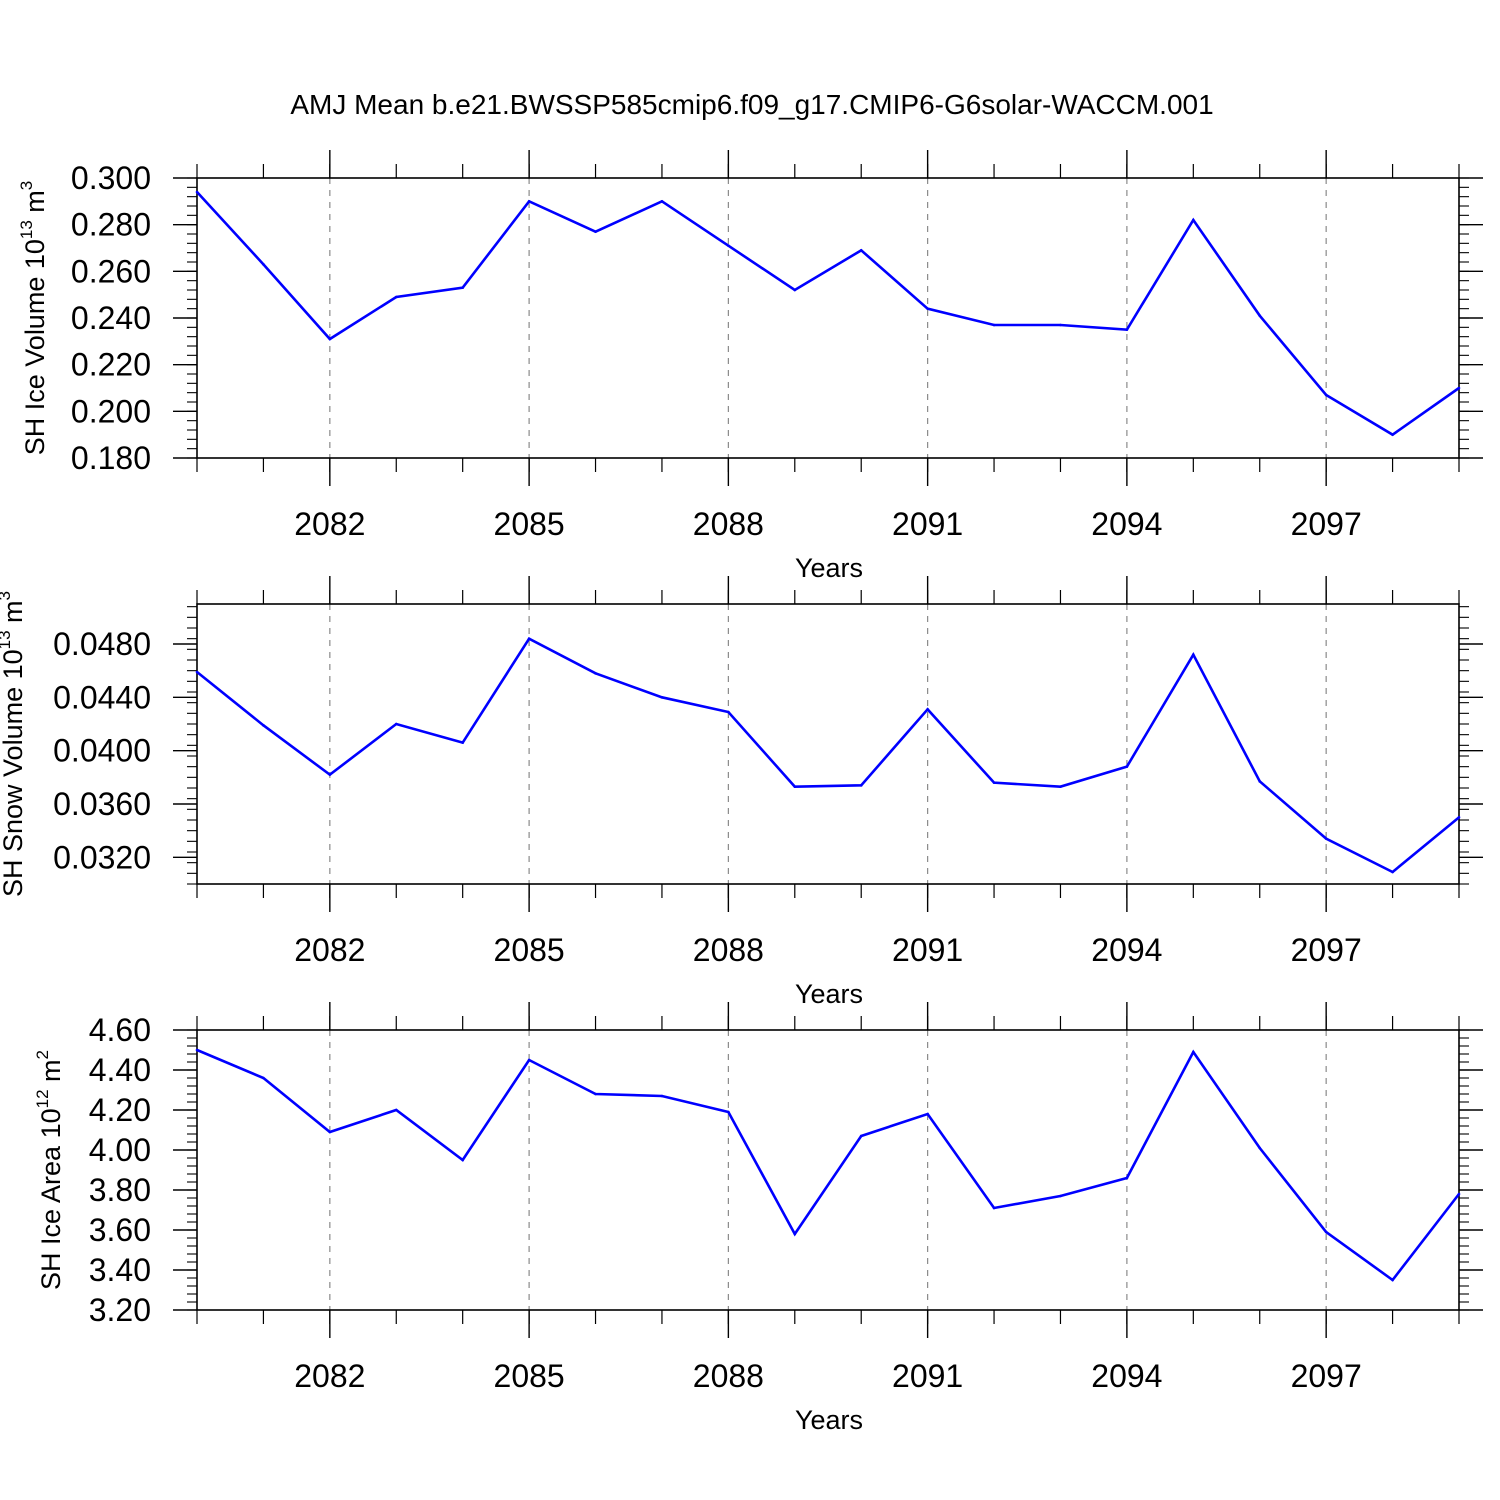 The height and width of the screenshot is (1500, 1500). Describe the element at coordinates (111, 225) in the screenshot. I see `y-tick-label: 0.280` at that location.